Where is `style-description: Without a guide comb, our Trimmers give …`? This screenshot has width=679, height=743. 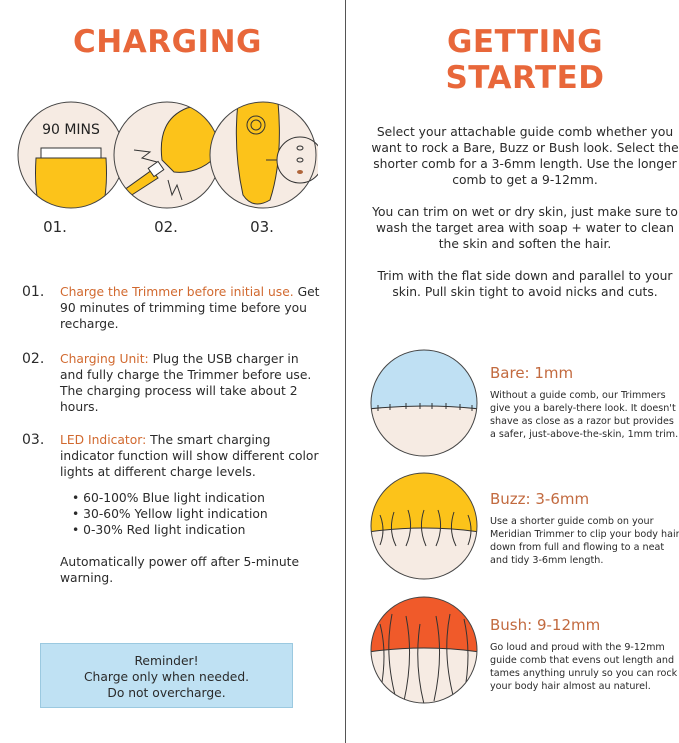
style-description: Without a guide comb, our Trimmers give … is located at coordinates (584, 415).